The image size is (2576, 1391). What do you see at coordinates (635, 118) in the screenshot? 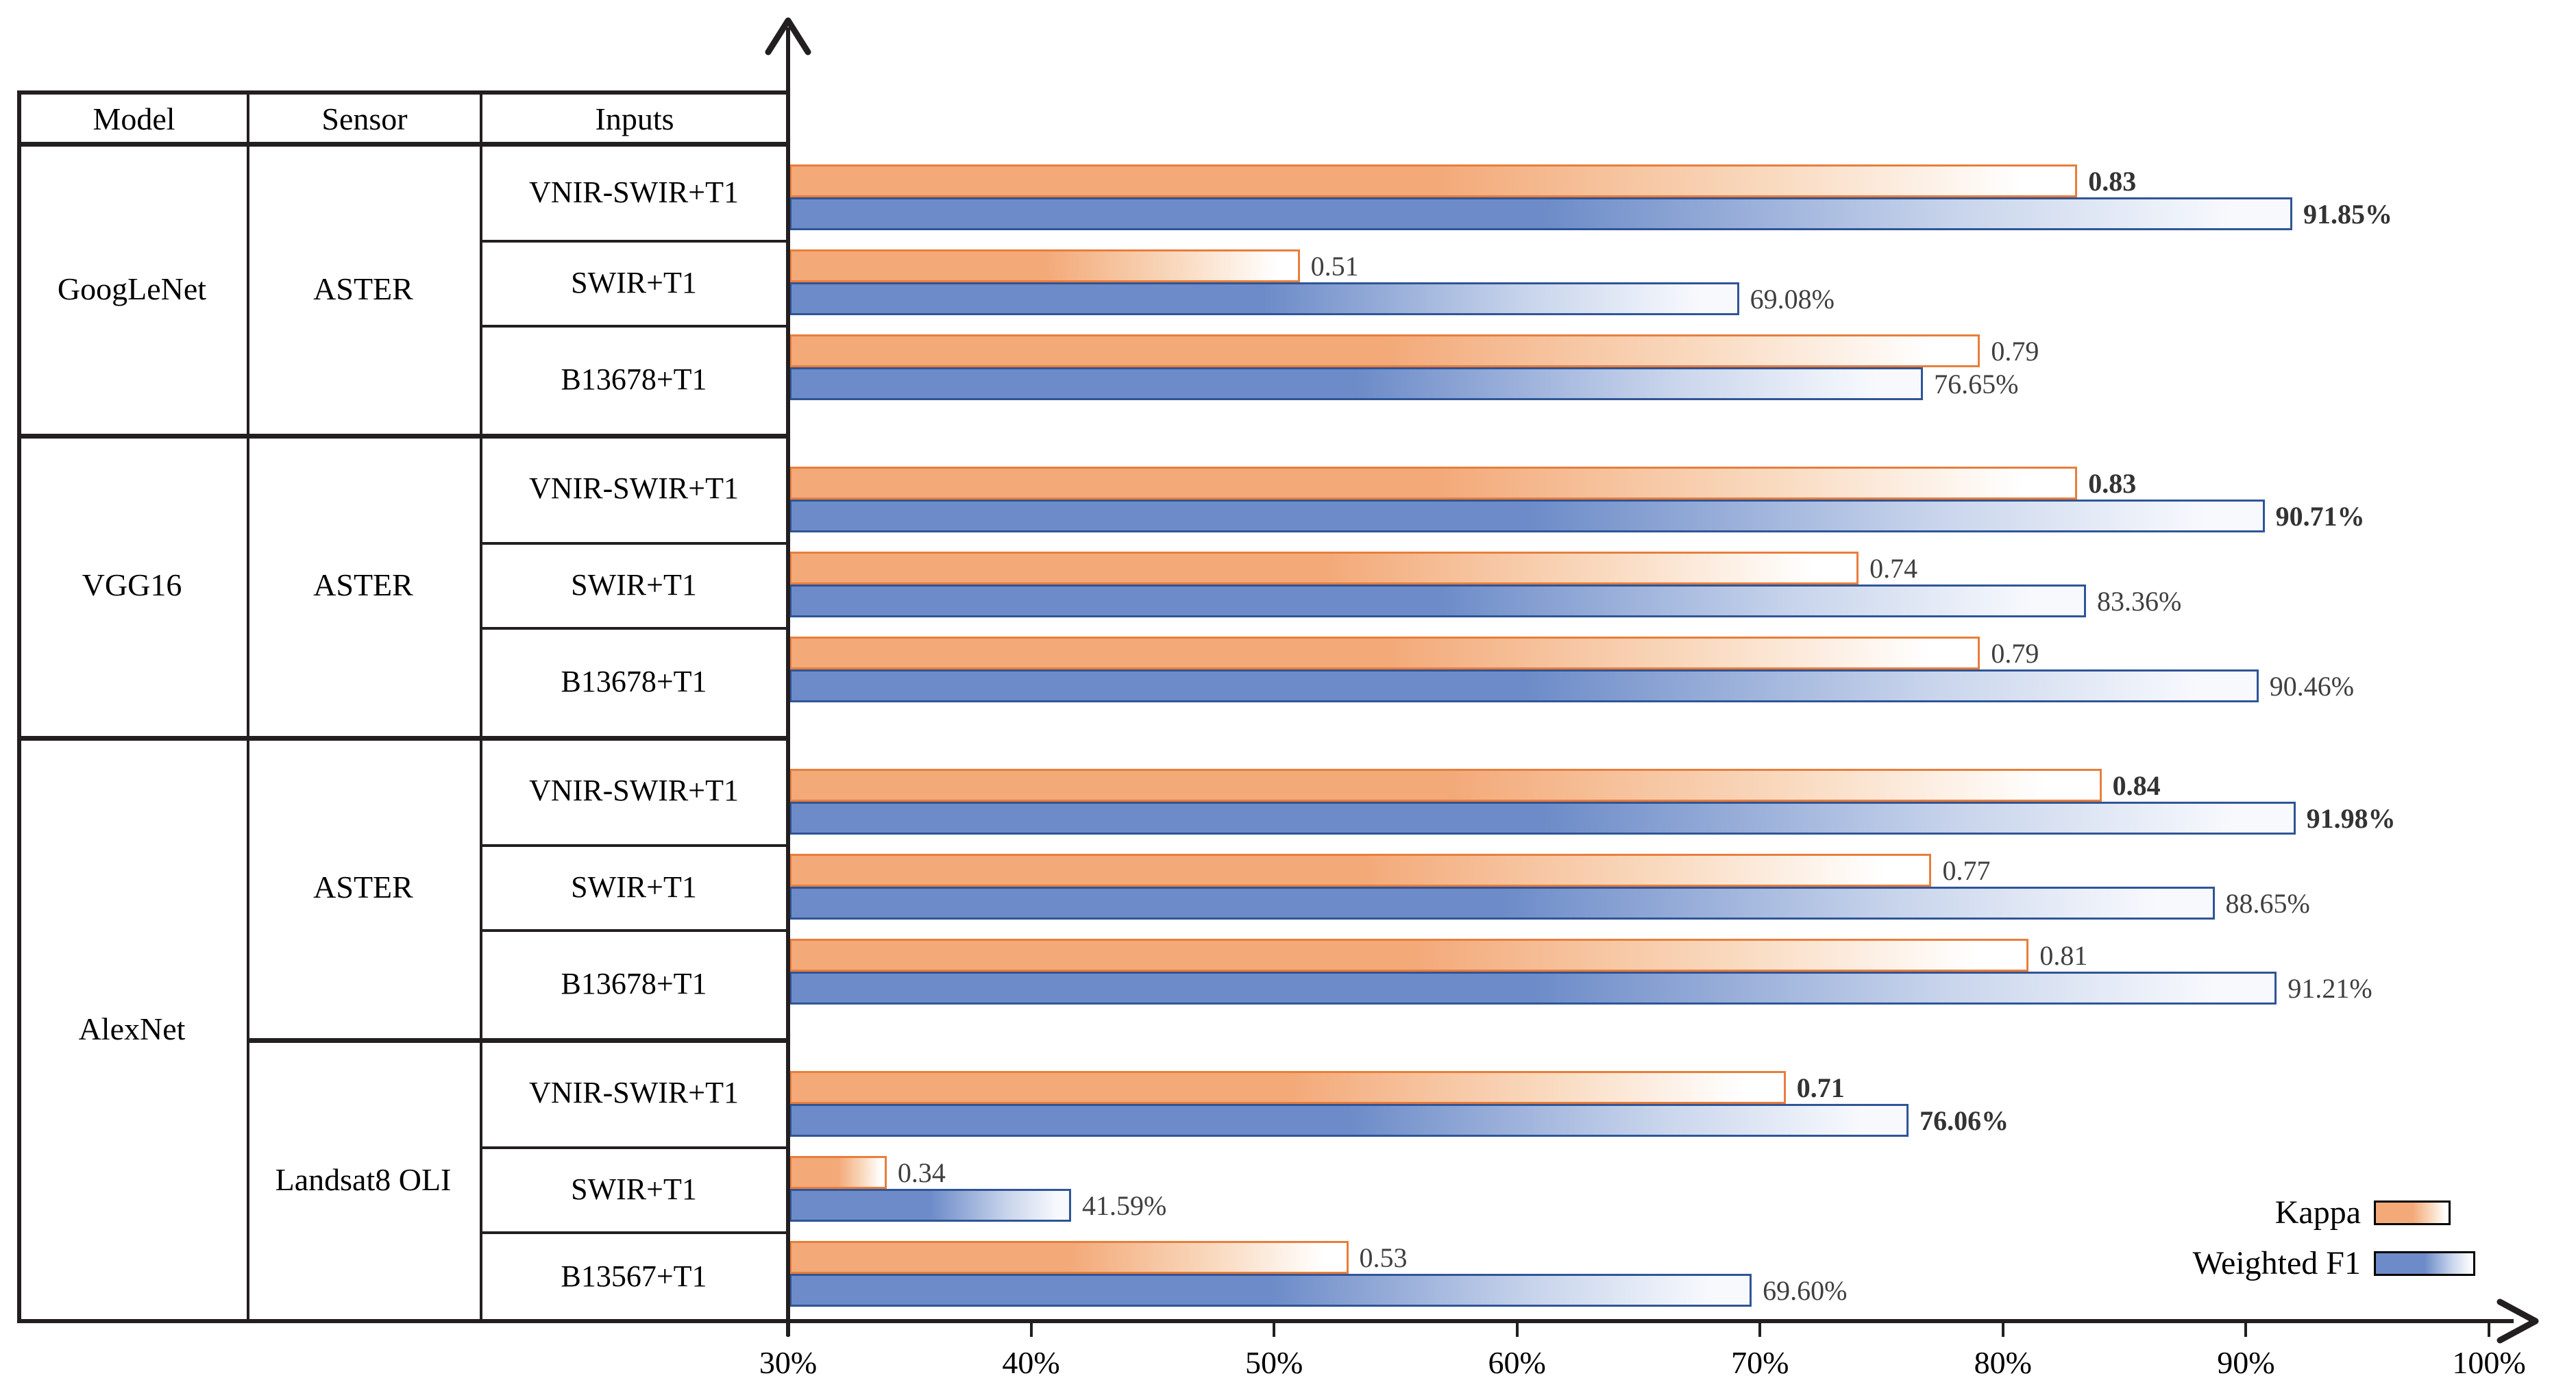
I see `table-header-inputs: Inputs` at bounding box center [635, 118].